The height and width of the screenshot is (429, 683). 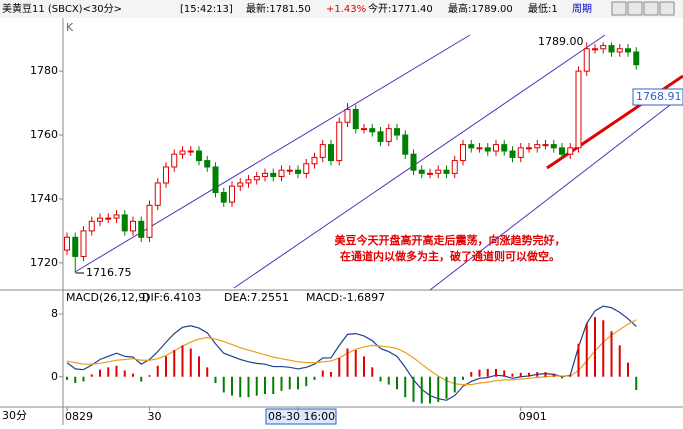 What do you see at coordinates (400, 8) in the screenshot?
I see `open: 今开:1771.40` at bounding box center [400, 8].